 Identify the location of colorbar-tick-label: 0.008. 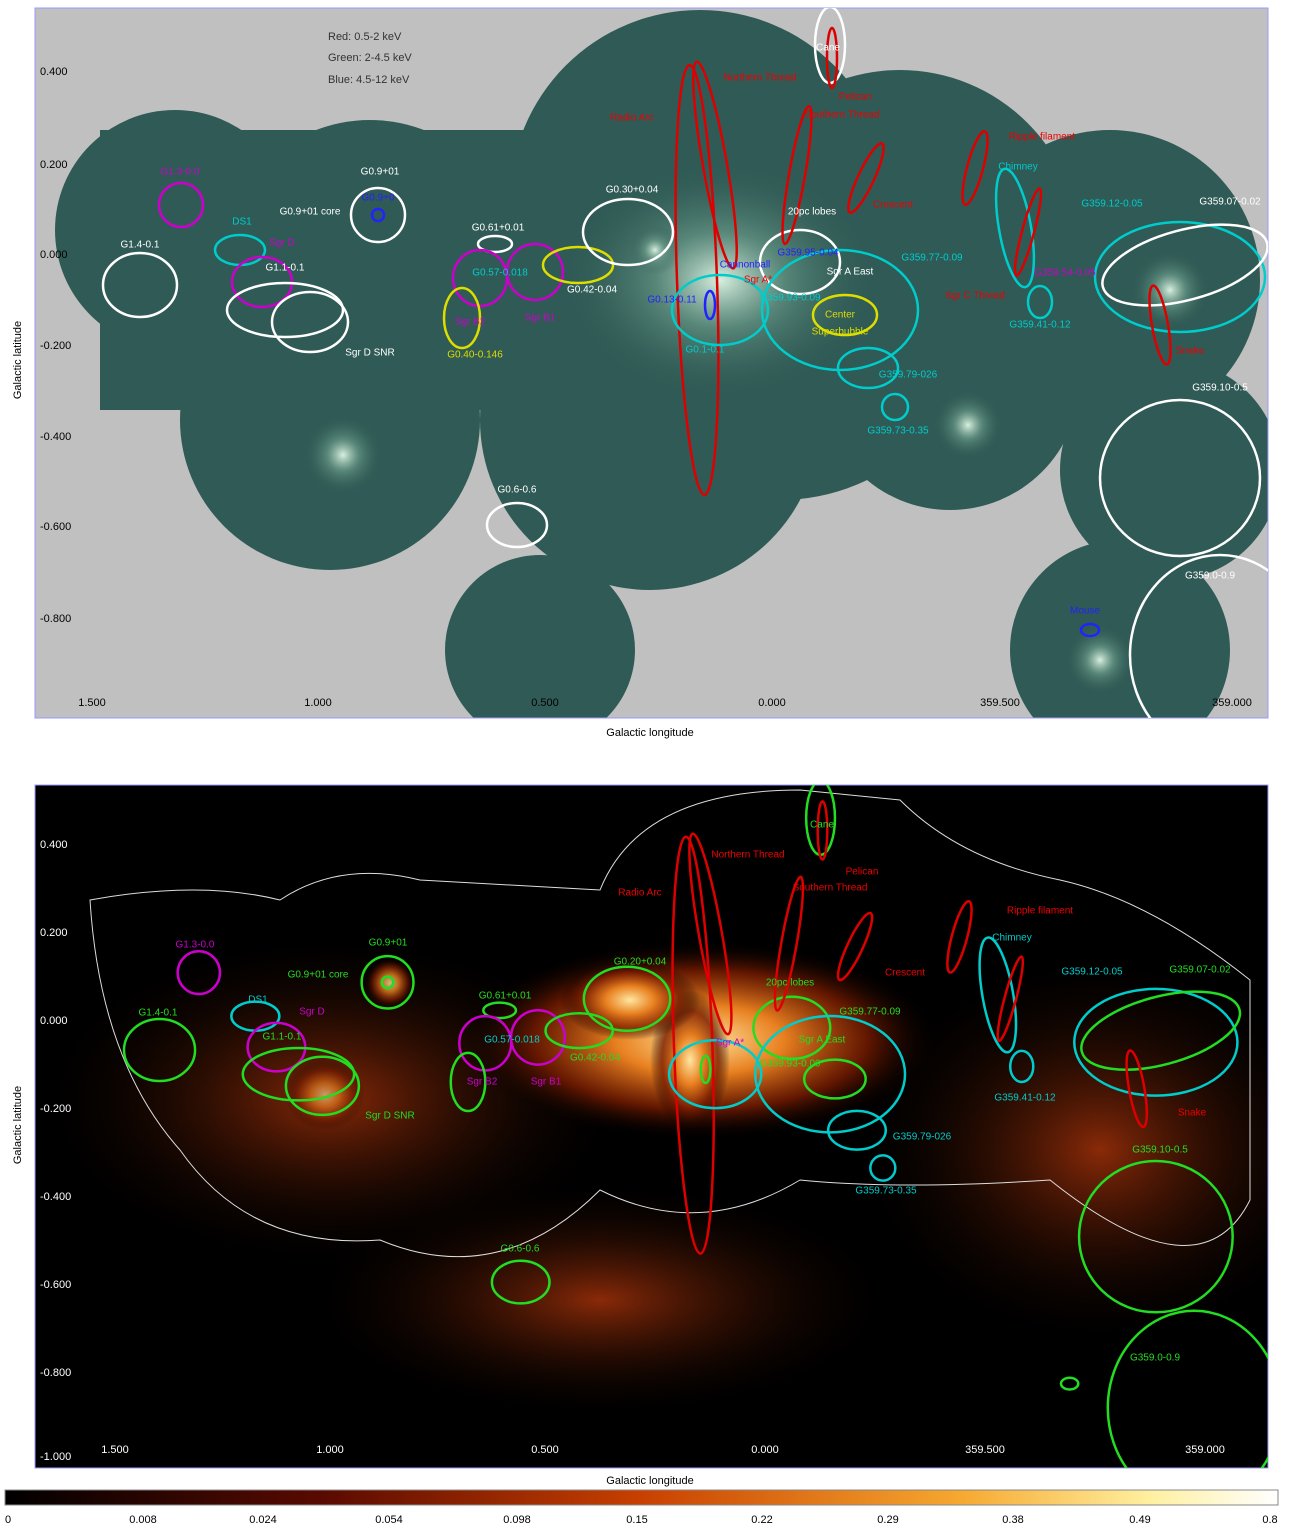
(143, 1520).